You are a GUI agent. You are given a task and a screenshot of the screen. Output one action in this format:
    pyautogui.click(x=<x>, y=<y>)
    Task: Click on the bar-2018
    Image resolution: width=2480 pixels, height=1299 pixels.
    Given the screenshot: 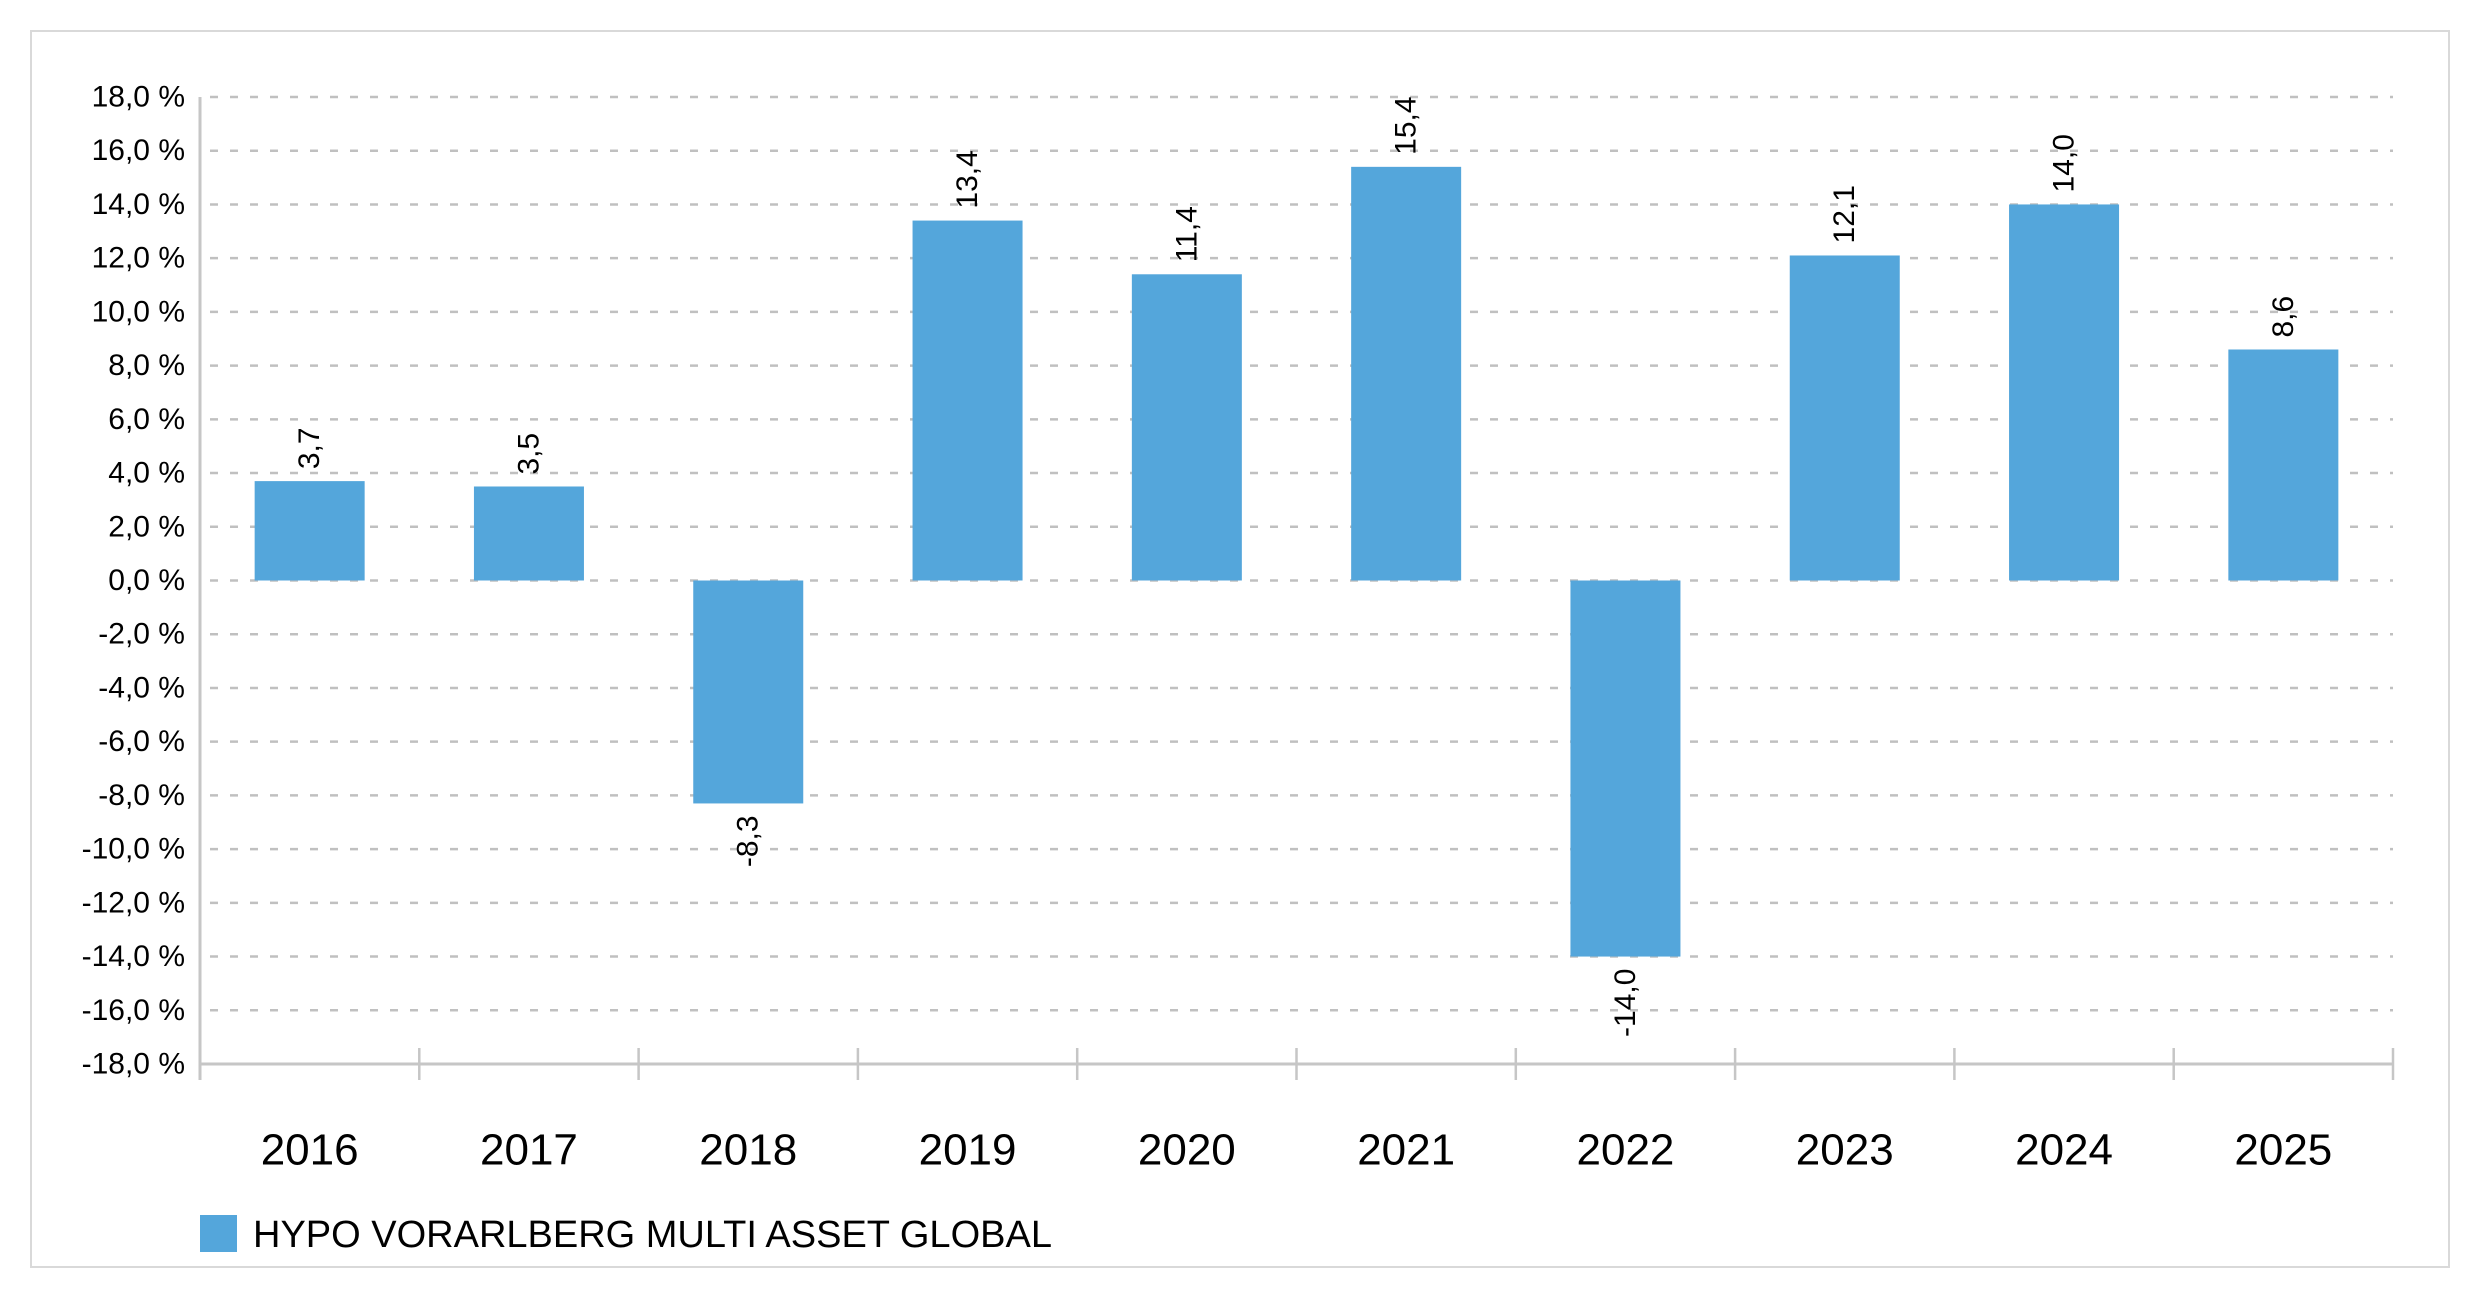 What is the action you would take?
    pyautogui.click(x=748, y=692)
    